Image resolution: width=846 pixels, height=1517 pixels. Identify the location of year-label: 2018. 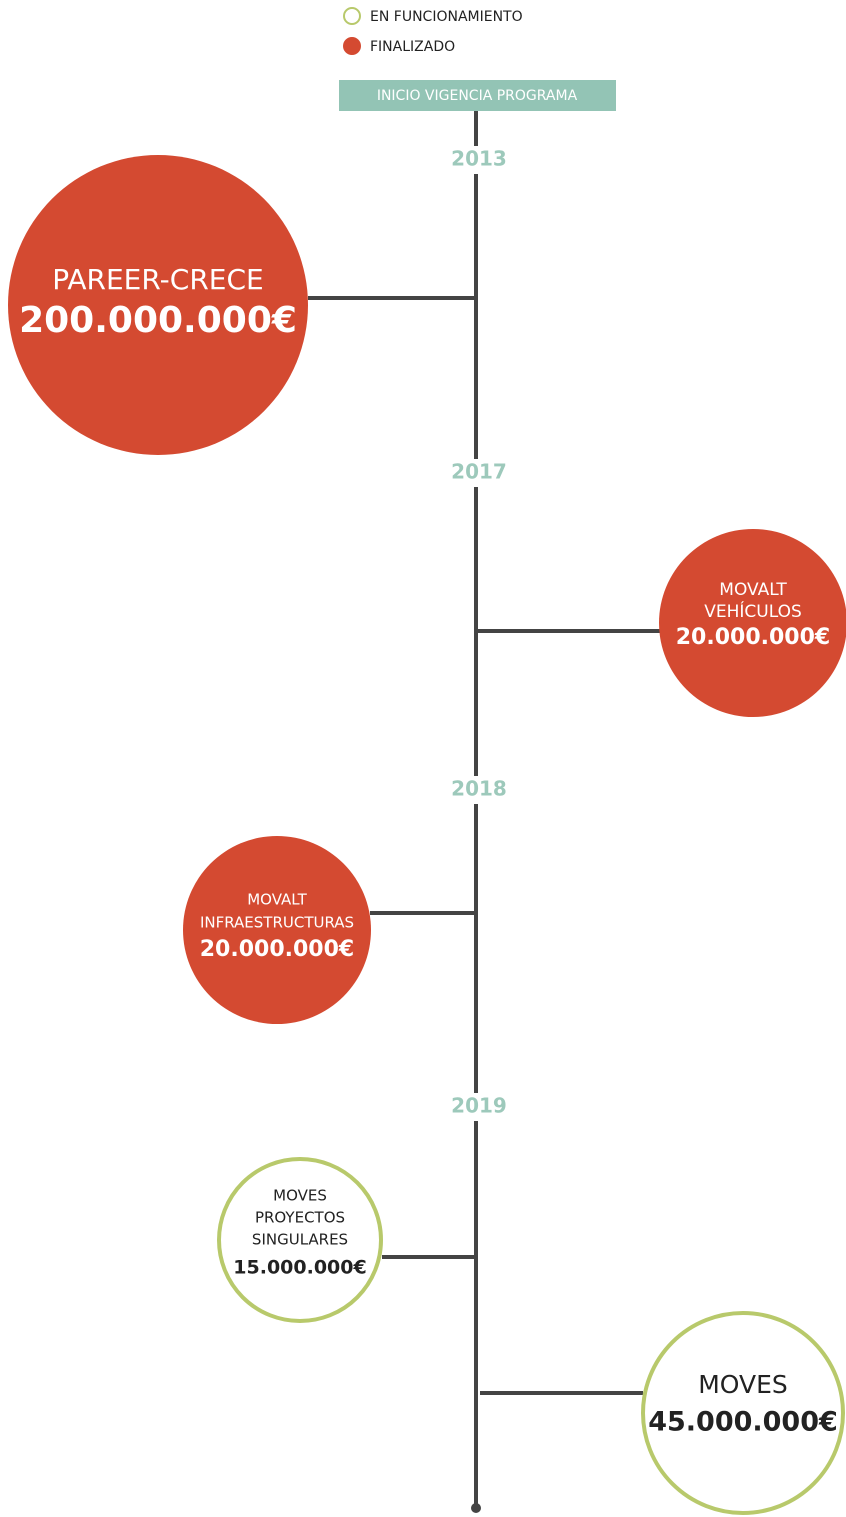
(479, 789).